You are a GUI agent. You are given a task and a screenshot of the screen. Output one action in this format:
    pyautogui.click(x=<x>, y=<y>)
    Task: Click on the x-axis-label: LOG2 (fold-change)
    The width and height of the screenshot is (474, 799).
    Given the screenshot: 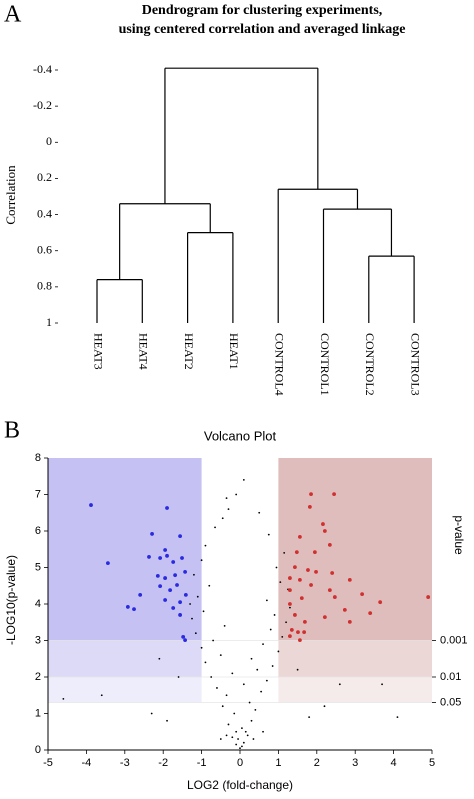 What is the action you would take?
    pyautogui.click(x=240, y=785)
    